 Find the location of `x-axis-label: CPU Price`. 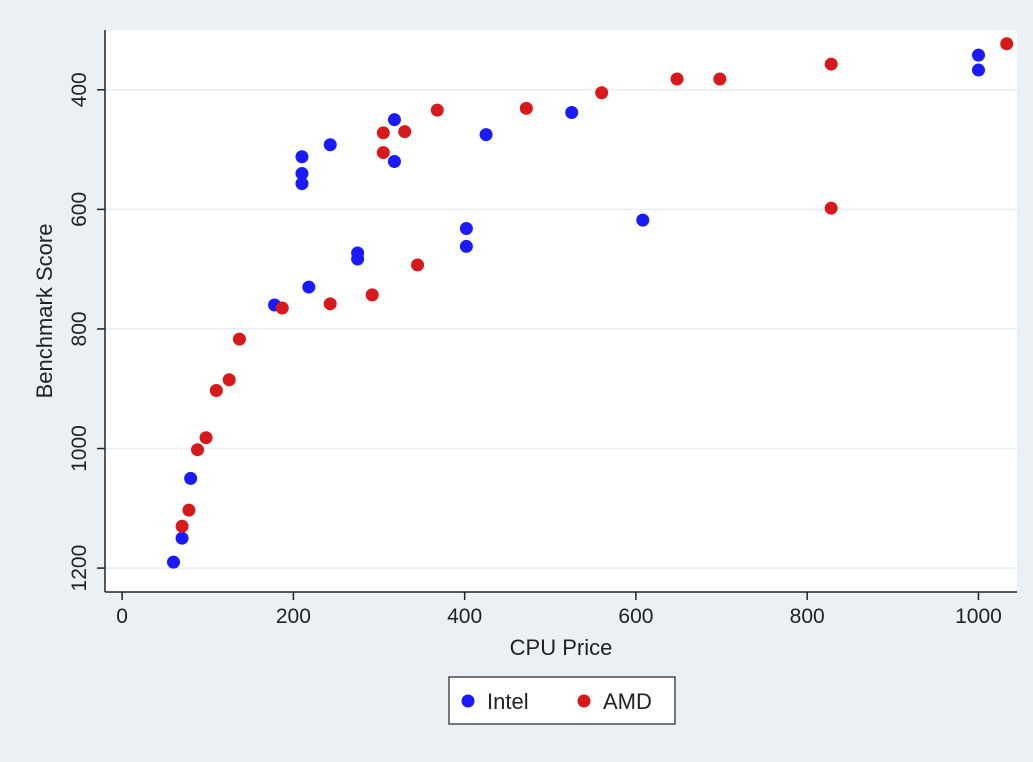

x-axis-label: CPU Price is located at coordinates (561, 647).